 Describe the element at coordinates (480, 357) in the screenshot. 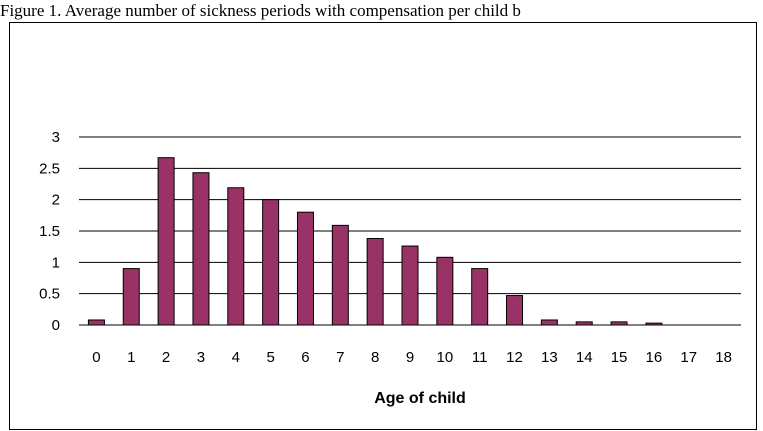

I see `x-tick-label: 11` at that location.